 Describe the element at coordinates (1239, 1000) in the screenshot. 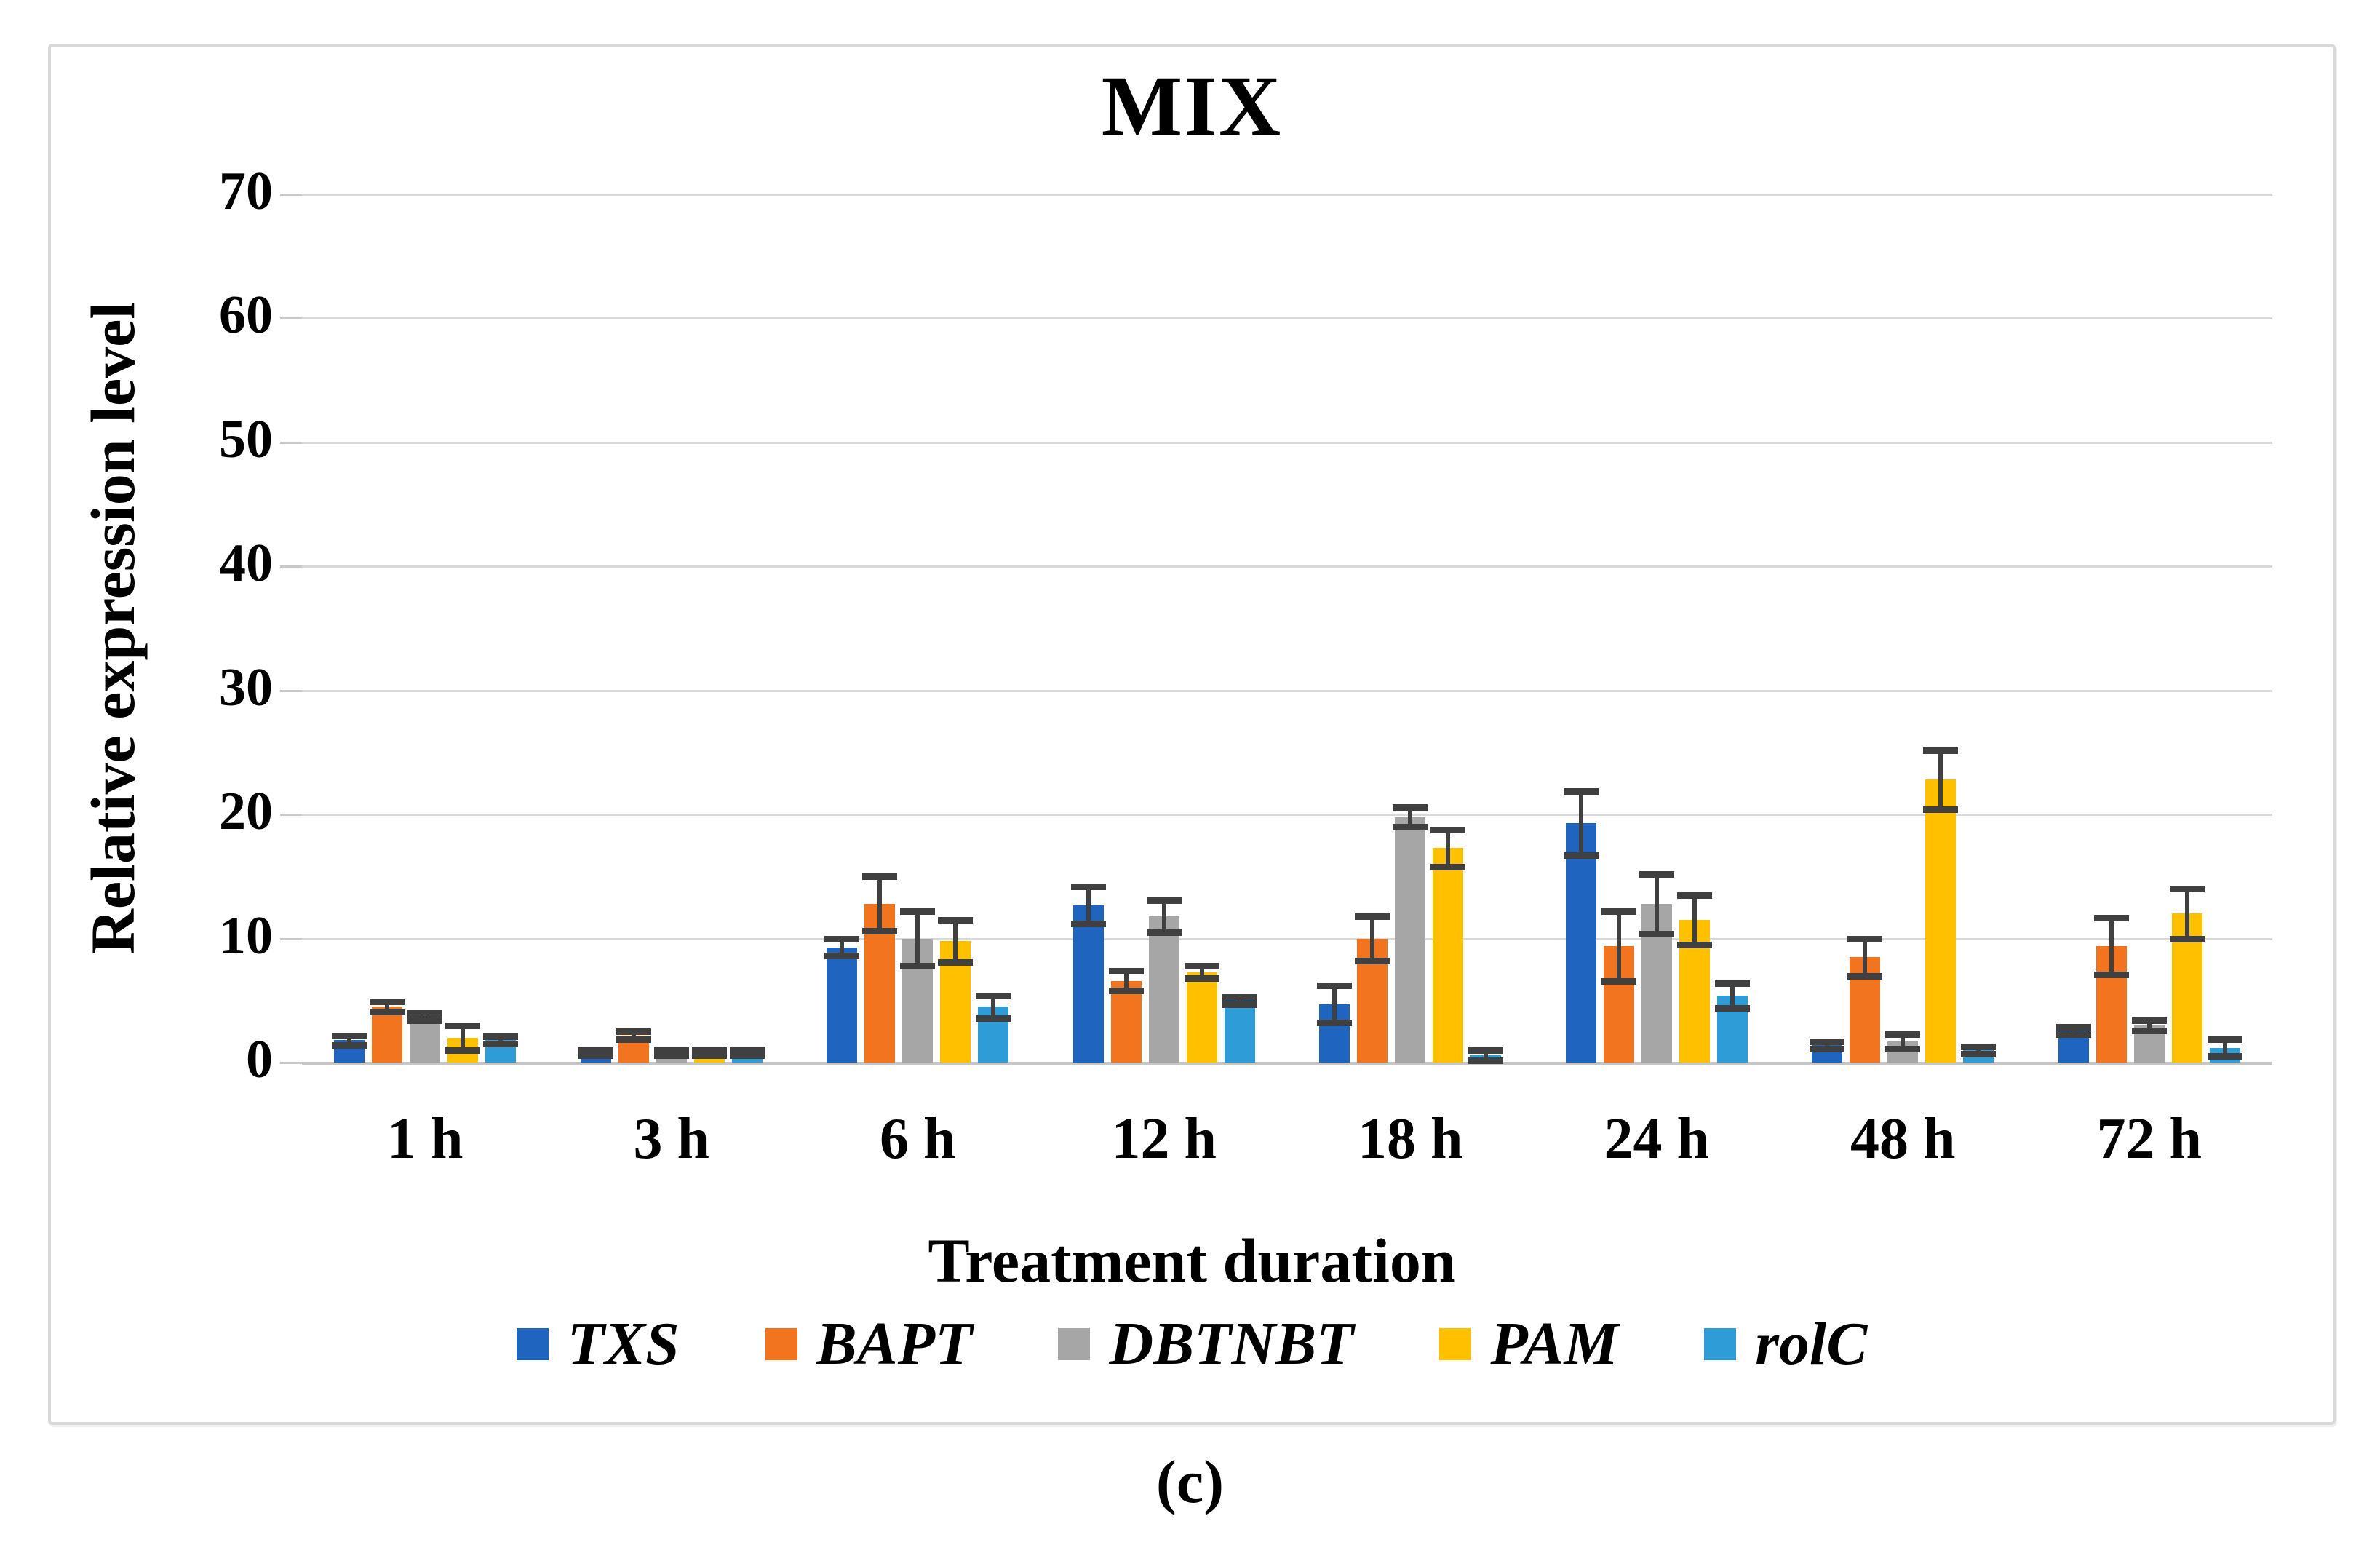

I see `error-whisker-rolC-12h` at that location.